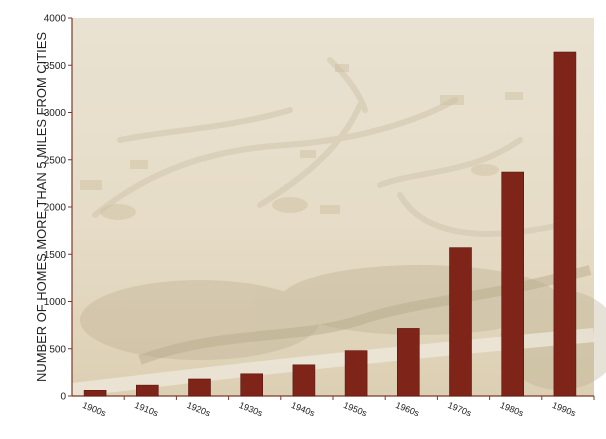  I want to click on bar-1970s, so click(460, 322).